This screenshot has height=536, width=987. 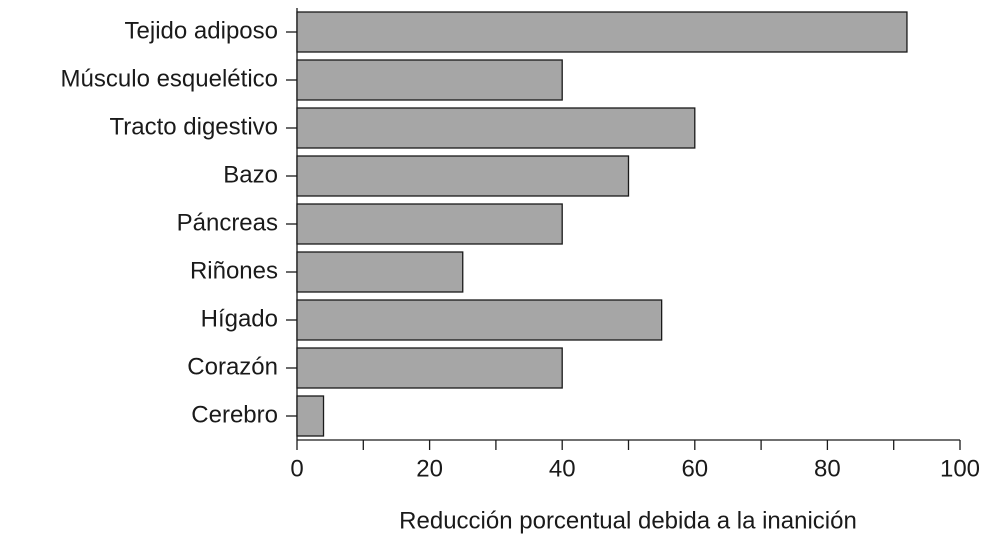 I want to click on y-tick-label: Corazón, so click(x=232, y=366).